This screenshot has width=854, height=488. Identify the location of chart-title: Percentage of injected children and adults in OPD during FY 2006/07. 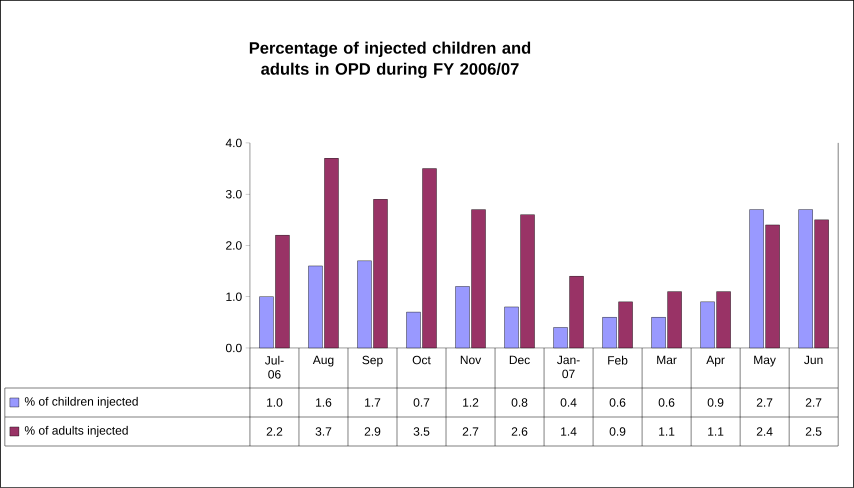
(390, 60).